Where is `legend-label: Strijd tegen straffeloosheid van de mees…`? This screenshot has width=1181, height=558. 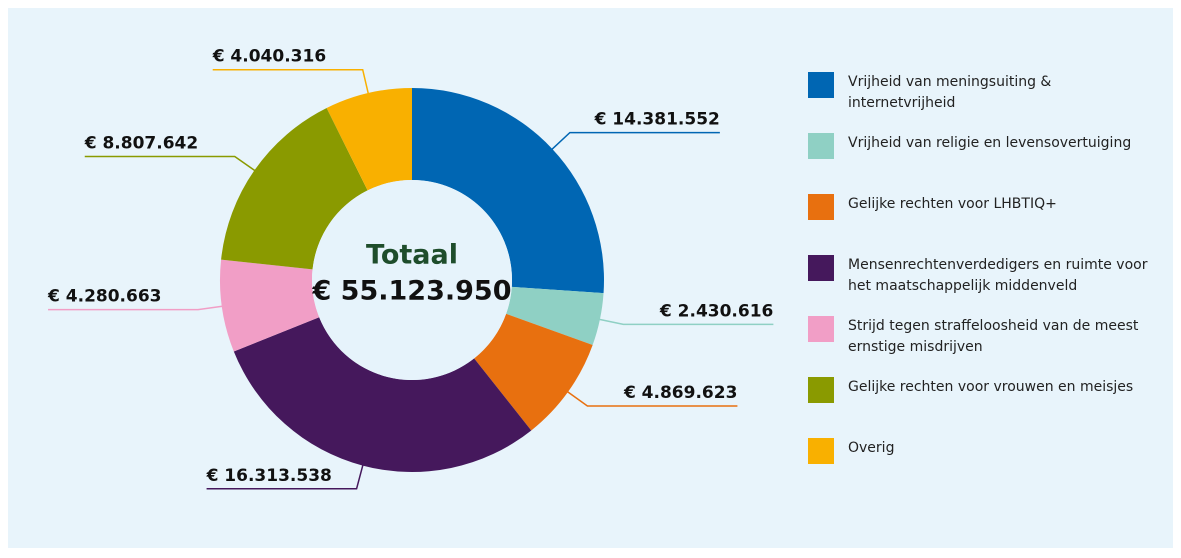
legend-label: Strijd tegen straffeloosheid van de mees… is located at coordinates (993, 336).